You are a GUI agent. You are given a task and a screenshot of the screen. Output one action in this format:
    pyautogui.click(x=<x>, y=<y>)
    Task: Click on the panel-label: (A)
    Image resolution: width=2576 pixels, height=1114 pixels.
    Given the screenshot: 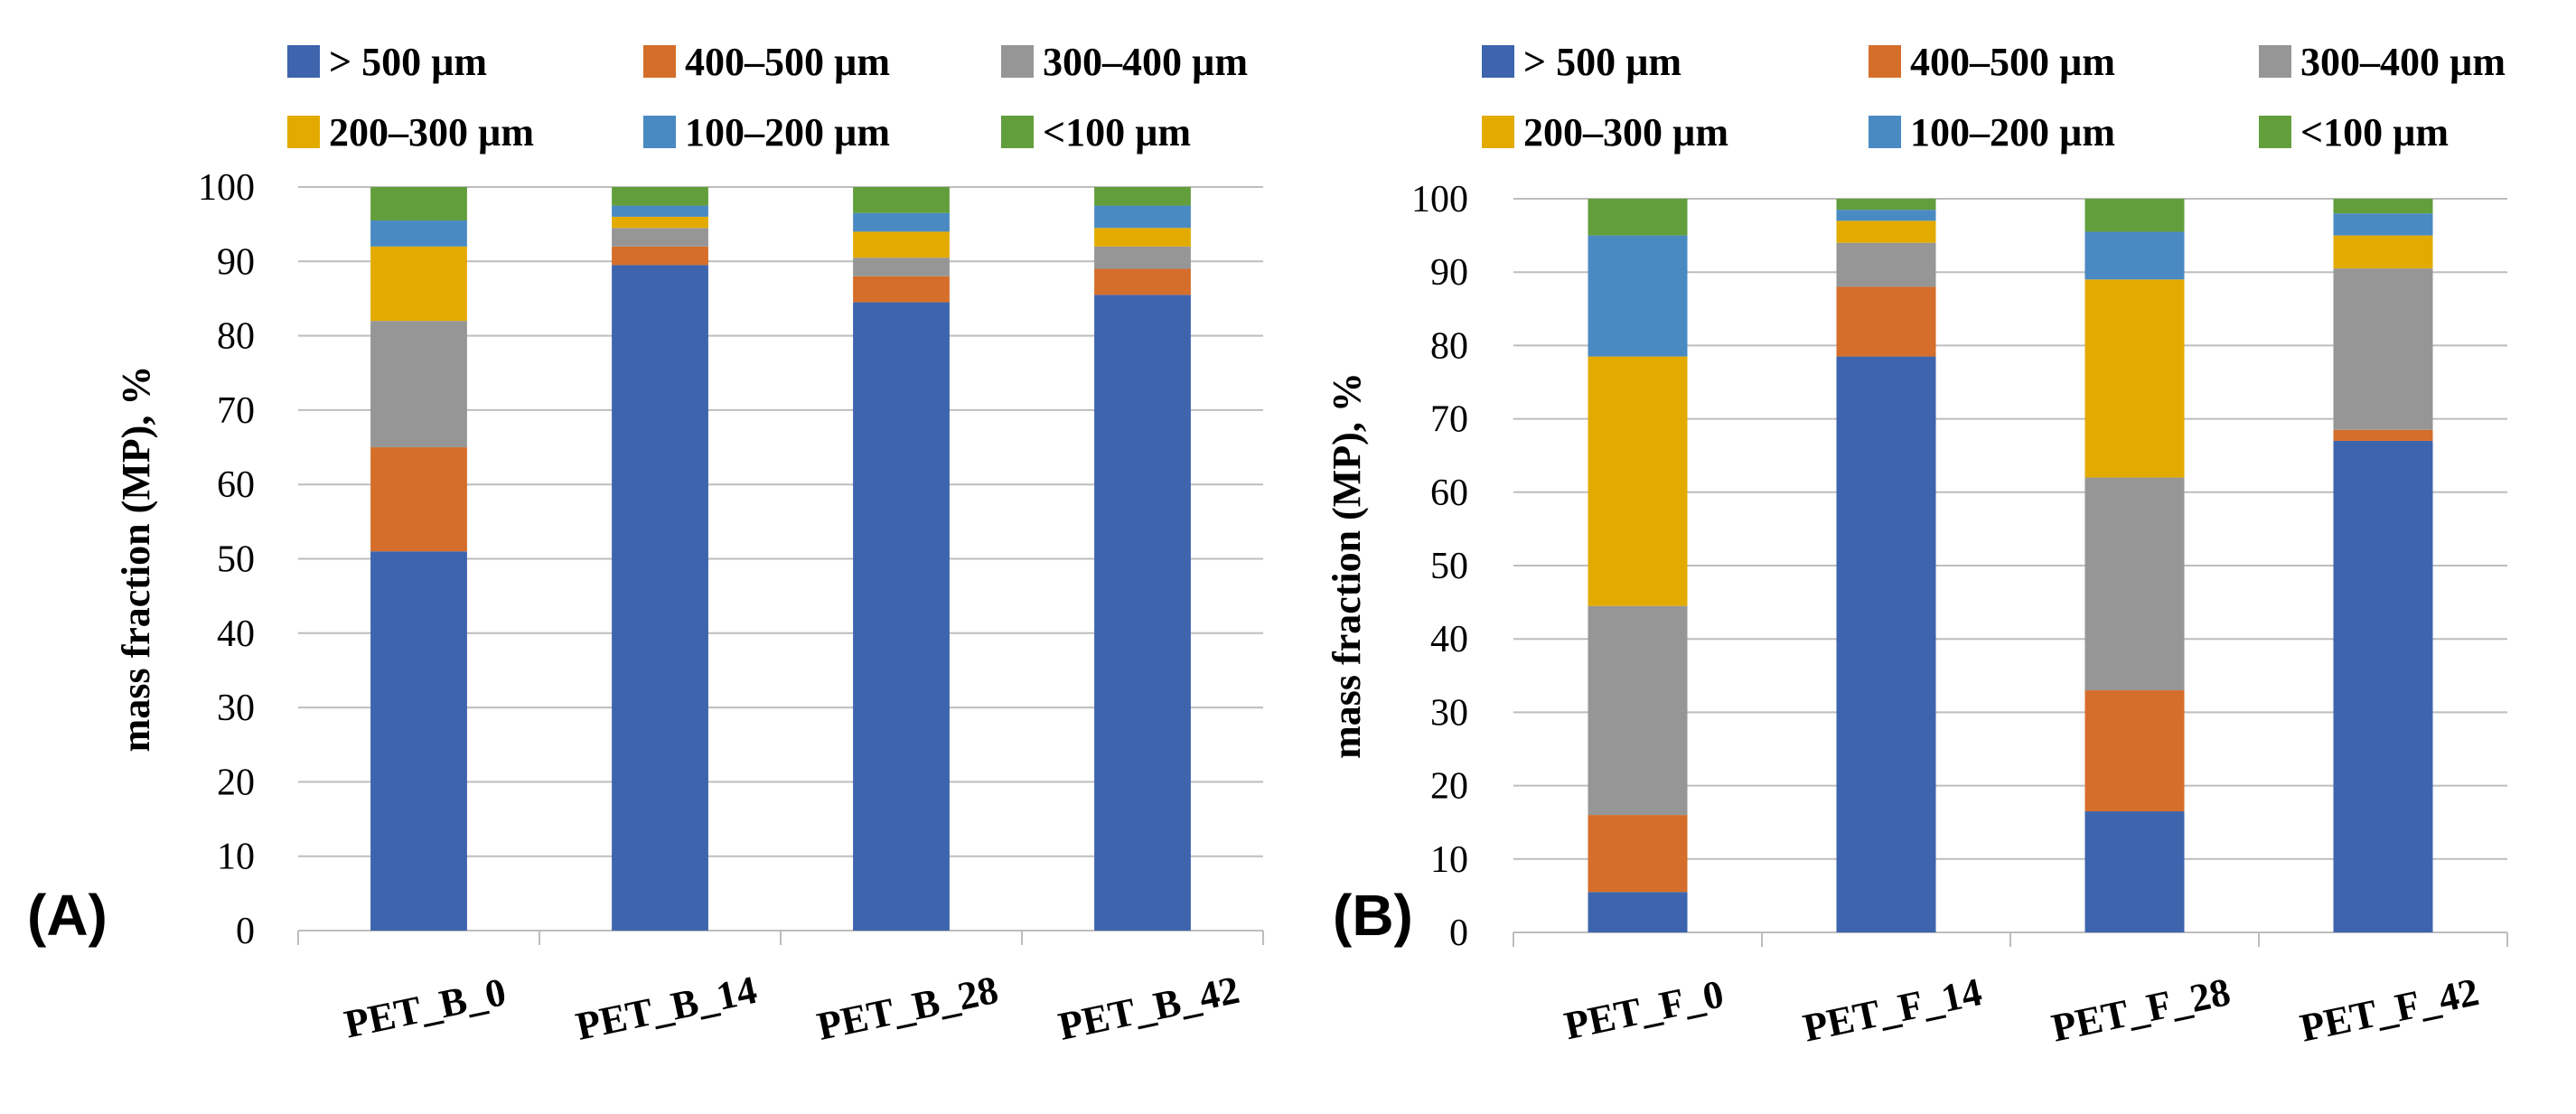 What is the action you would take?
    pyautogui.click(x=67, y=916)
    